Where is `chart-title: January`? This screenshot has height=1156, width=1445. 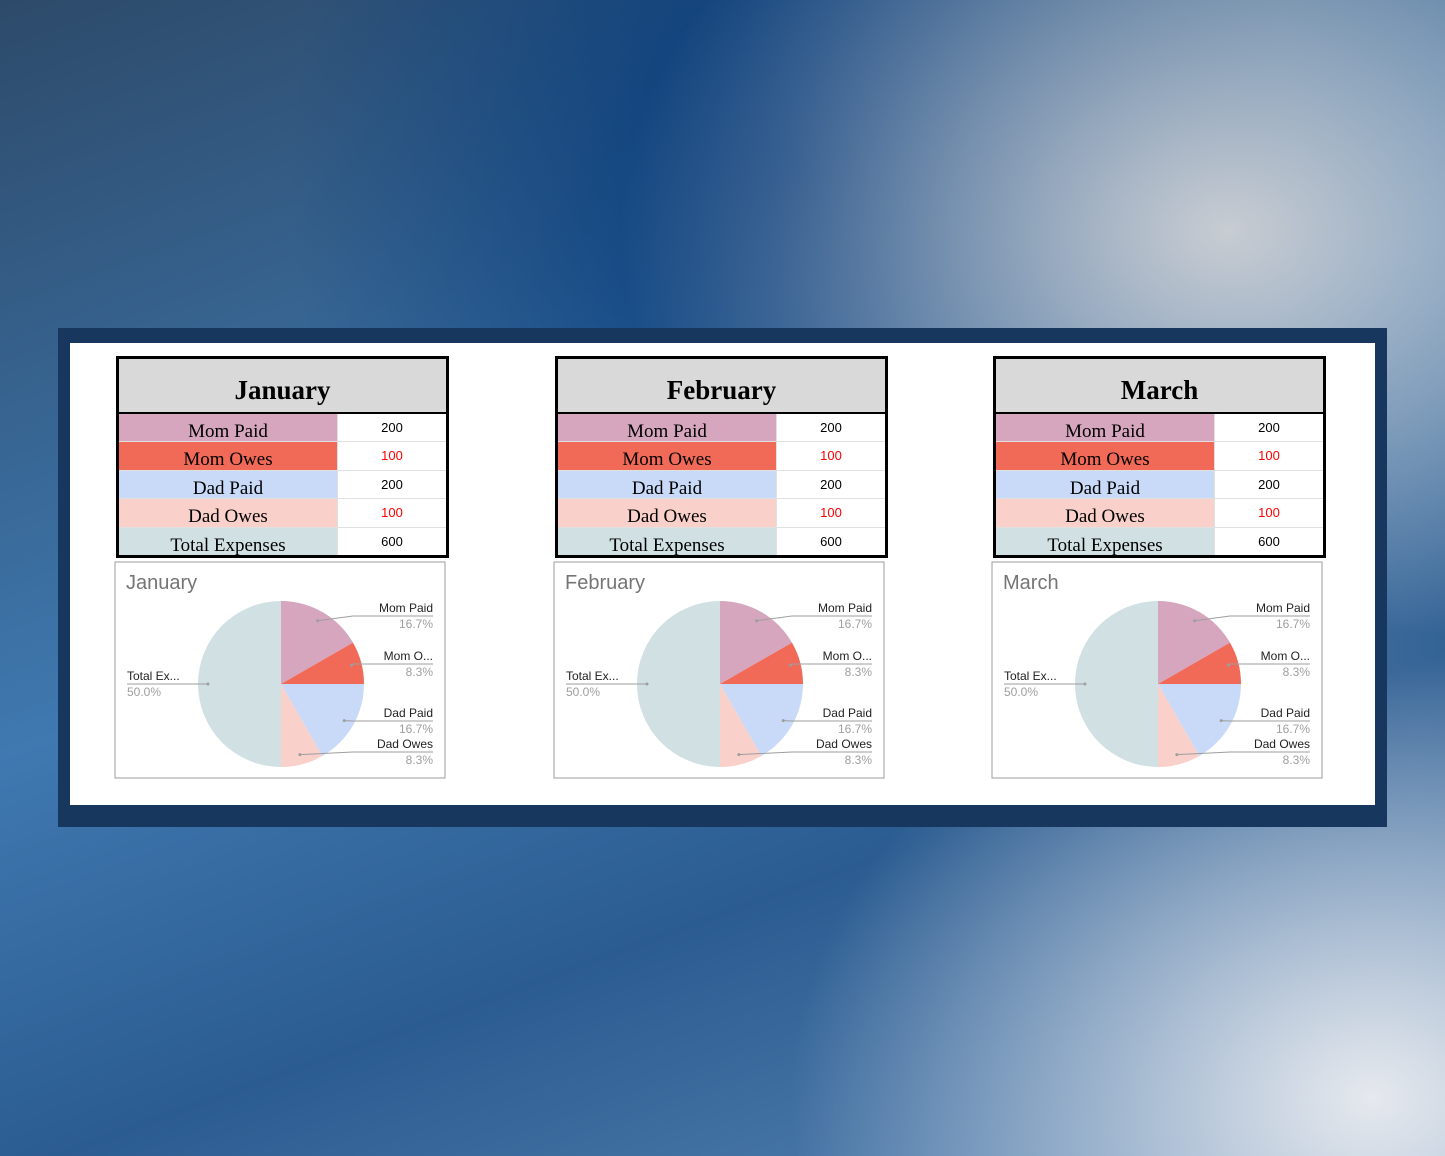 chart-title: January is located at coordinates (161, 583).